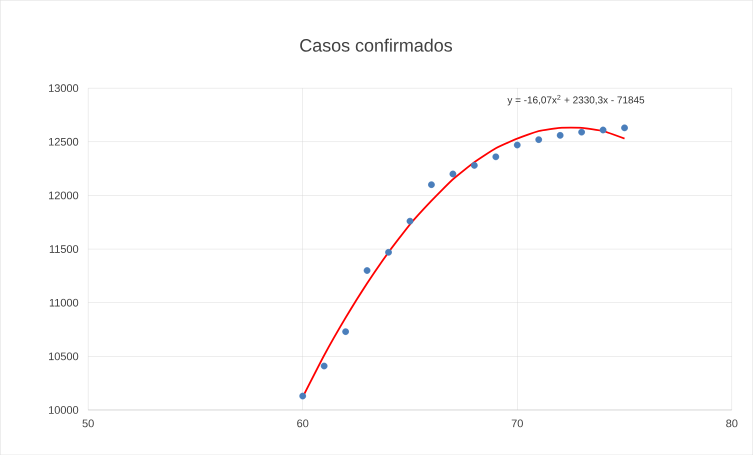 The height and width of the screenshot is (455, 753). What do you see at coordinates (64, 249) in the screenshot?
I see `y-tick-label: 11500` at bounding box center [64, 249].